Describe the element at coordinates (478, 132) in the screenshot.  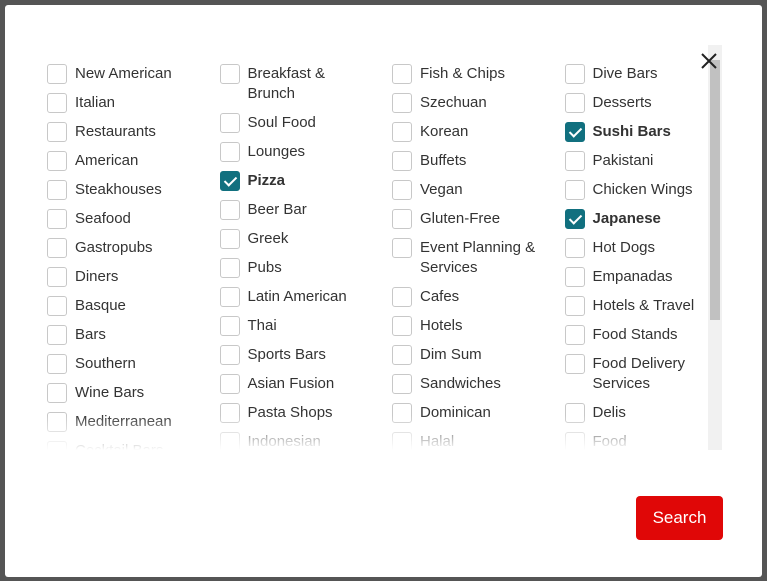
I see `checkbox-option: Korean` at that location.